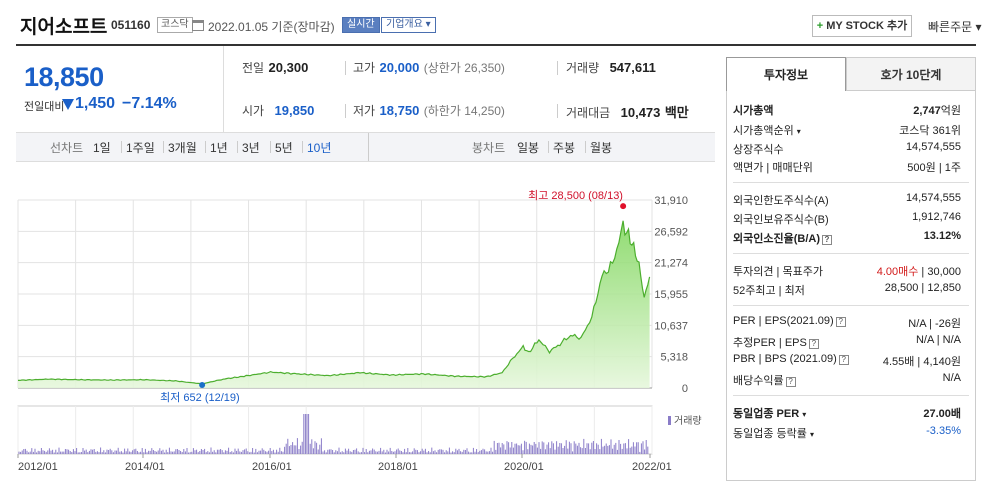  What do you see at coordinates (275, 67) in the screenshot?
I see `prev-close-stat: 전일 20,300` at bounding box center [275, 67].